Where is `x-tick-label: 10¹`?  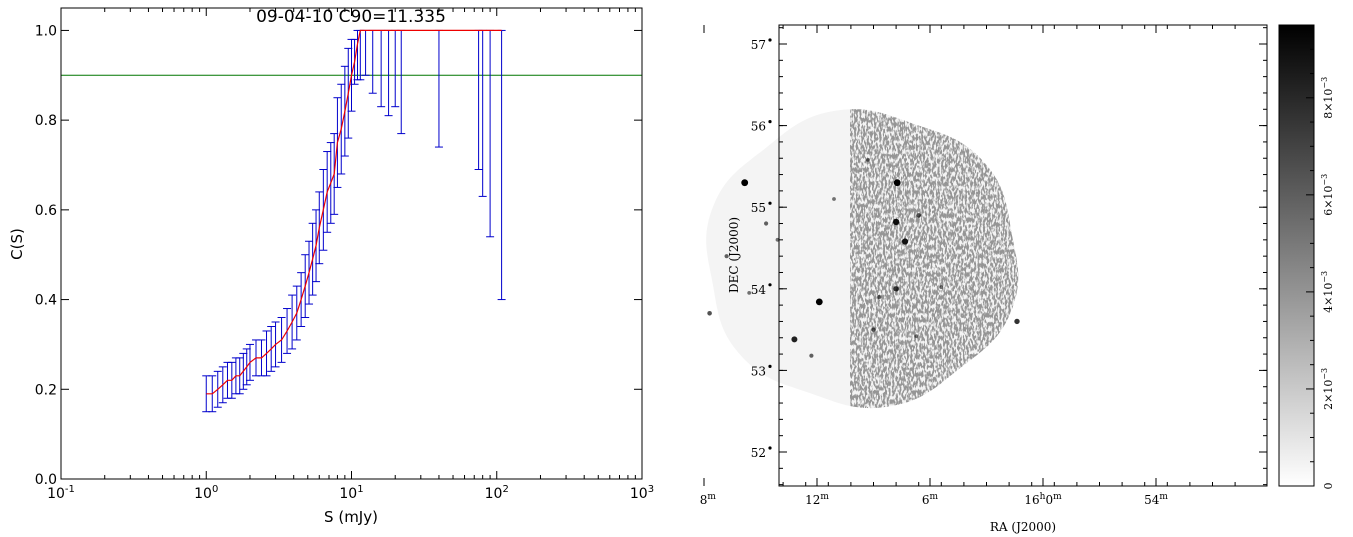 x-tick-label: 10¹ is located at coordinates (351, 493).